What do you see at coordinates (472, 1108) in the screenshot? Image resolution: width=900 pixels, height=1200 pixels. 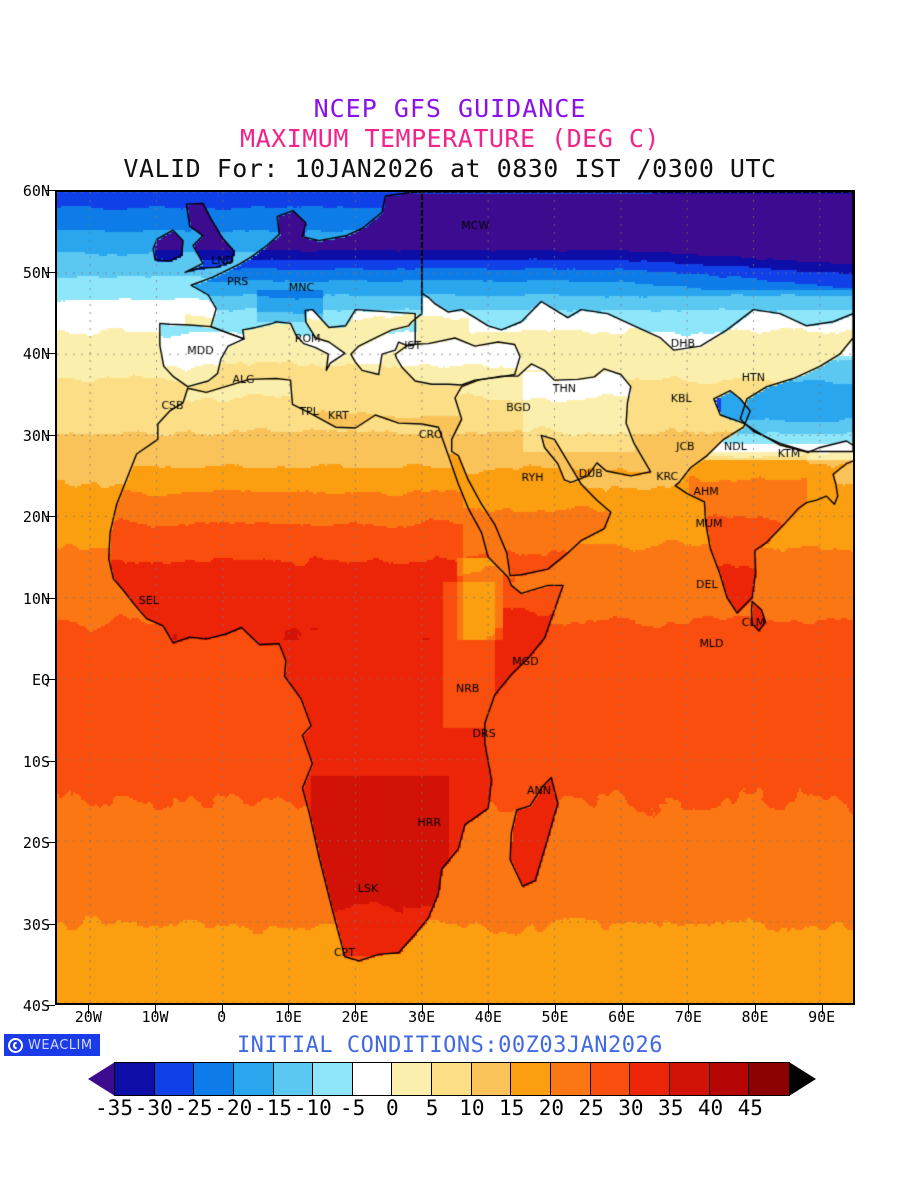 I see `colorbar-tick: 10` at bounding box center [472, 1108].